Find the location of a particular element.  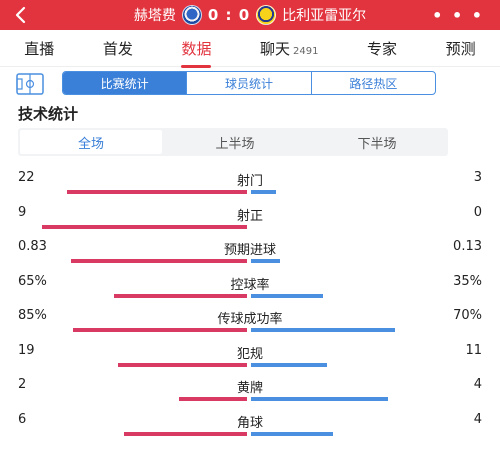

match-header: 赫塔费 0 : 0 比利亚雷亚尔 • • • is located at coordinates (250, 15).